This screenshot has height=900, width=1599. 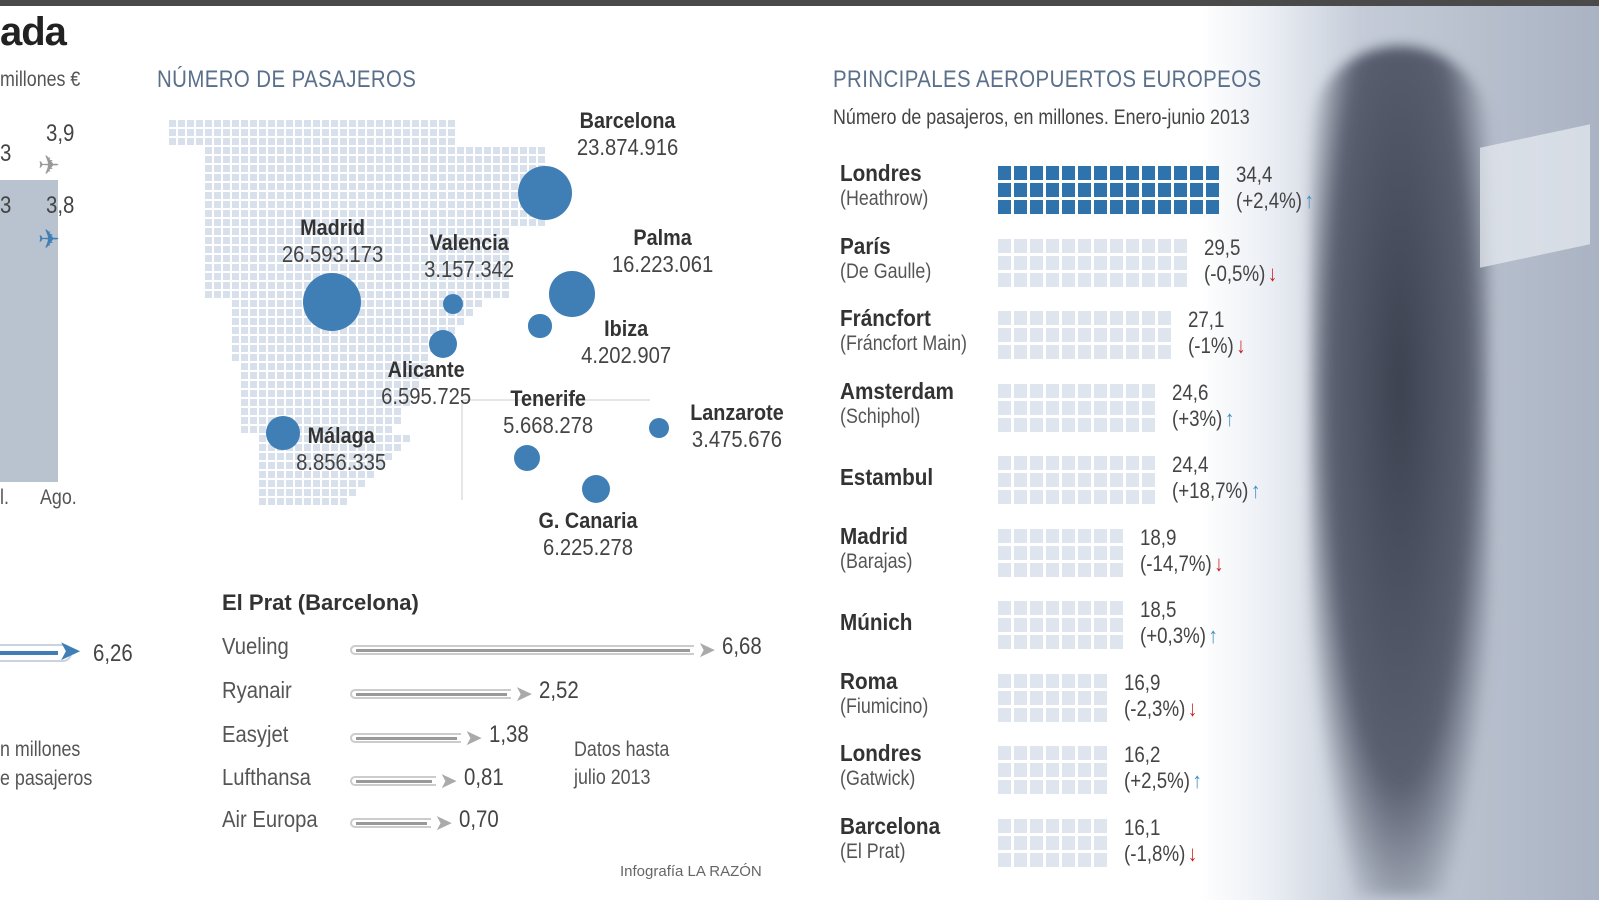 I want to click on airport-name: (Schiphol), so click(x=880, y=416).